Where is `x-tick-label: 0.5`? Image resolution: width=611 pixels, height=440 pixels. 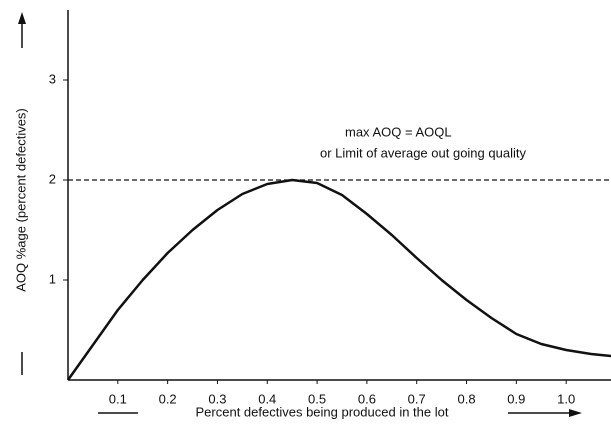 x-tick-label: 0.5 is located at coordinates (317, 398).